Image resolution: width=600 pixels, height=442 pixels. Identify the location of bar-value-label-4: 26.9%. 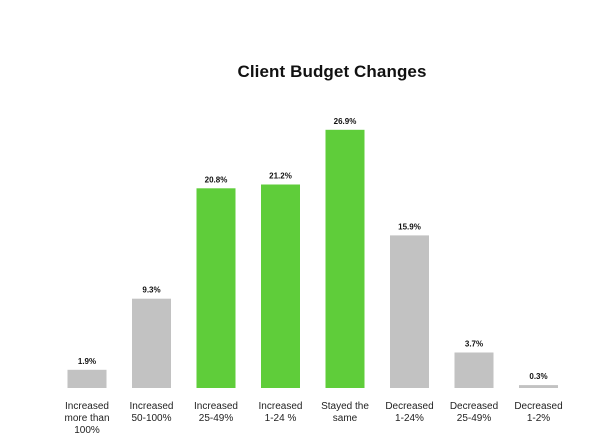
(345, 121).